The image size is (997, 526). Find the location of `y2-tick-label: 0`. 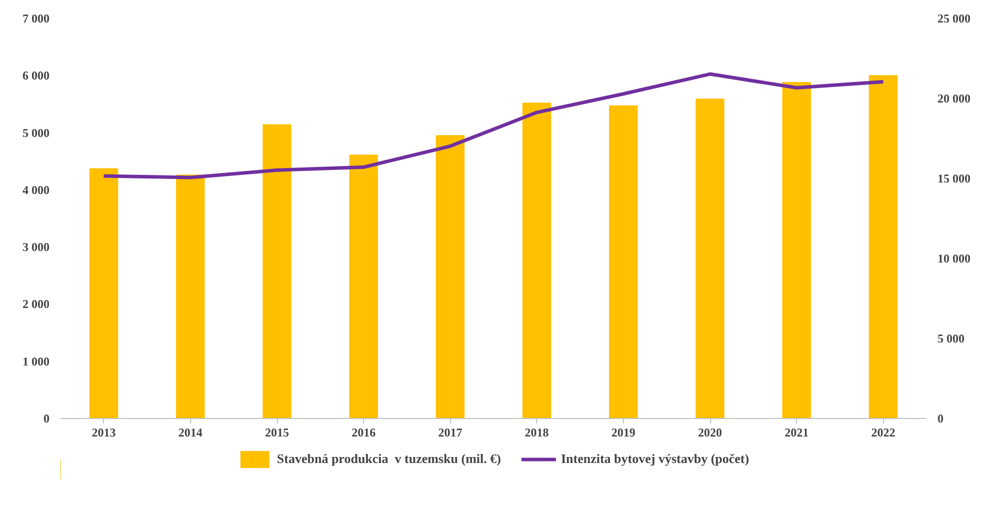

y2-tick-label: 0 is located at coordinates (941, 419).